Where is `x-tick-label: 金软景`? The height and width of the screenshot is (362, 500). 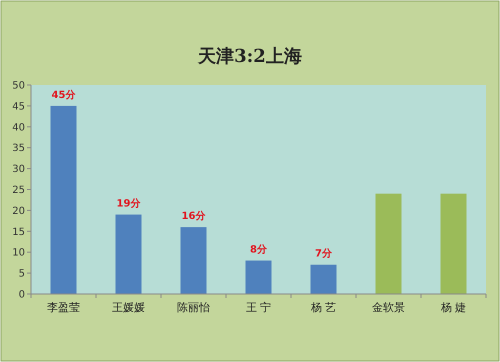 x-tick-label: 金软景 is located at coordinates (388, 307).